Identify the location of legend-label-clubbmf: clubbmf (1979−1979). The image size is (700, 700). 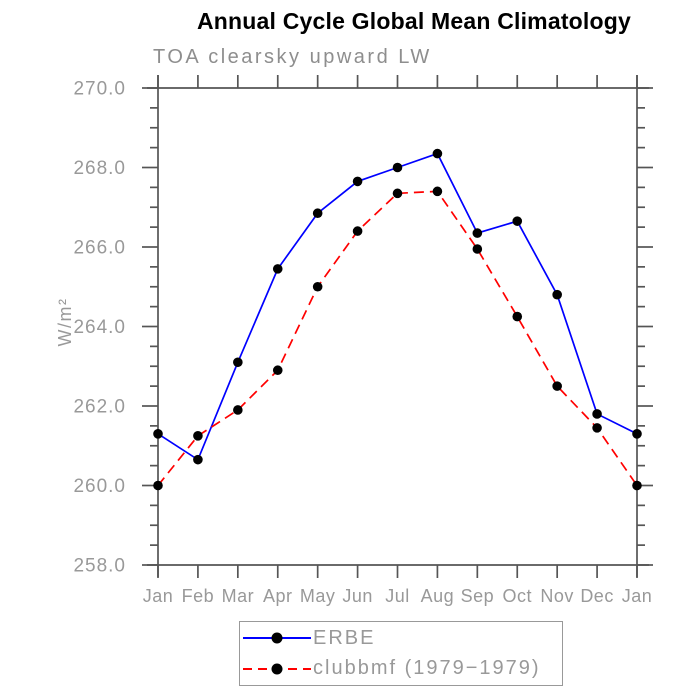
(427, 668).